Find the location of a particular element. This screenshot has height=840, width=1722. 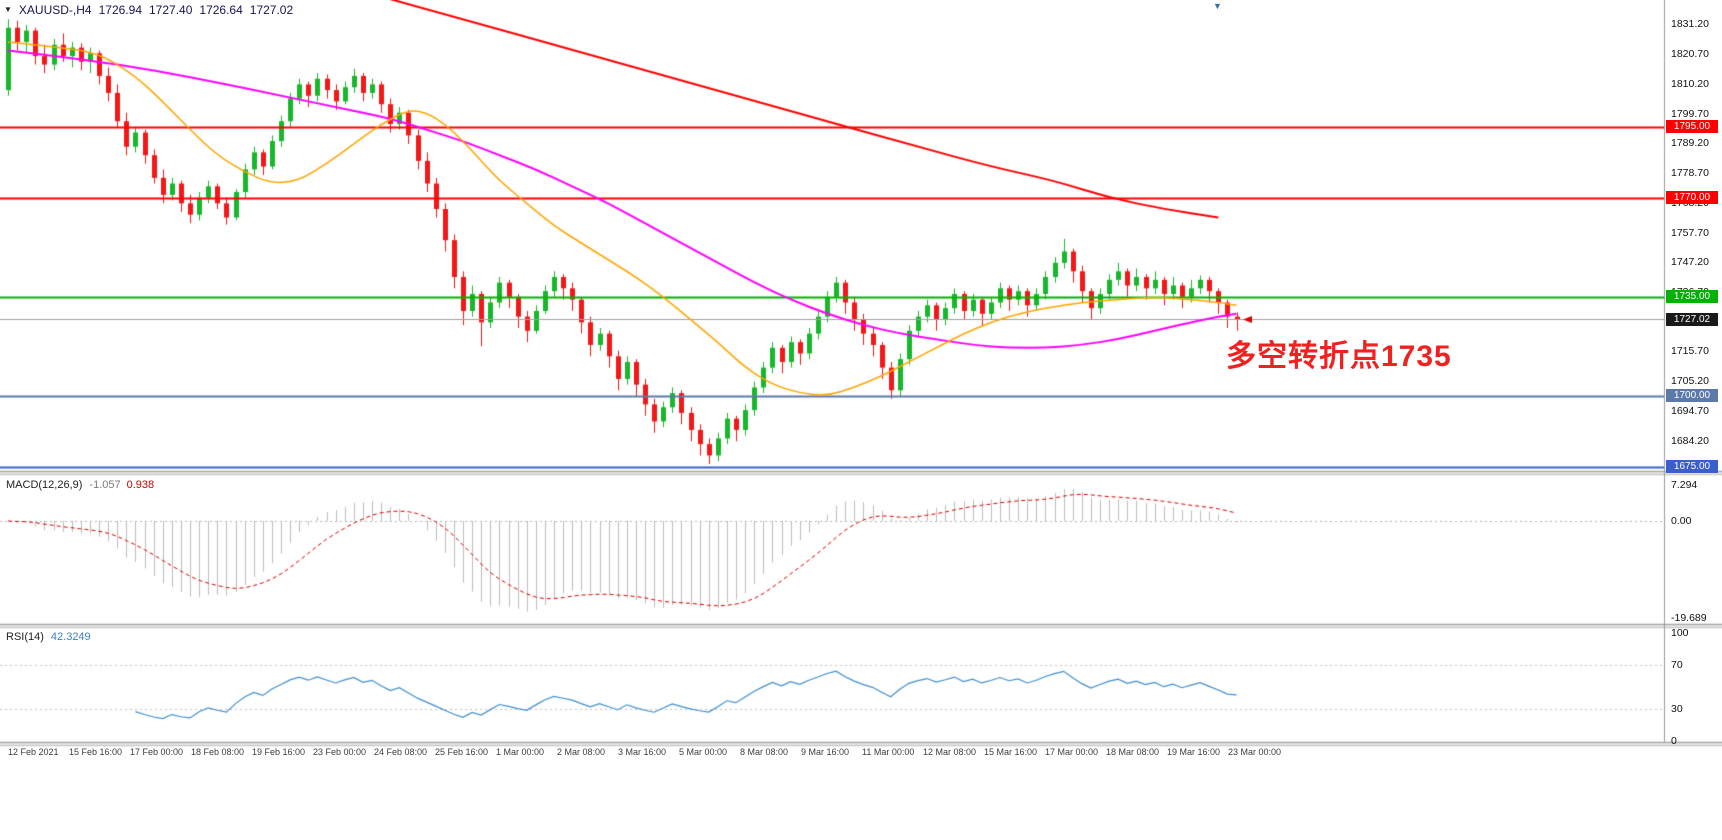

rsi-axis-label: 70 is located at coordinates (1677, 665).